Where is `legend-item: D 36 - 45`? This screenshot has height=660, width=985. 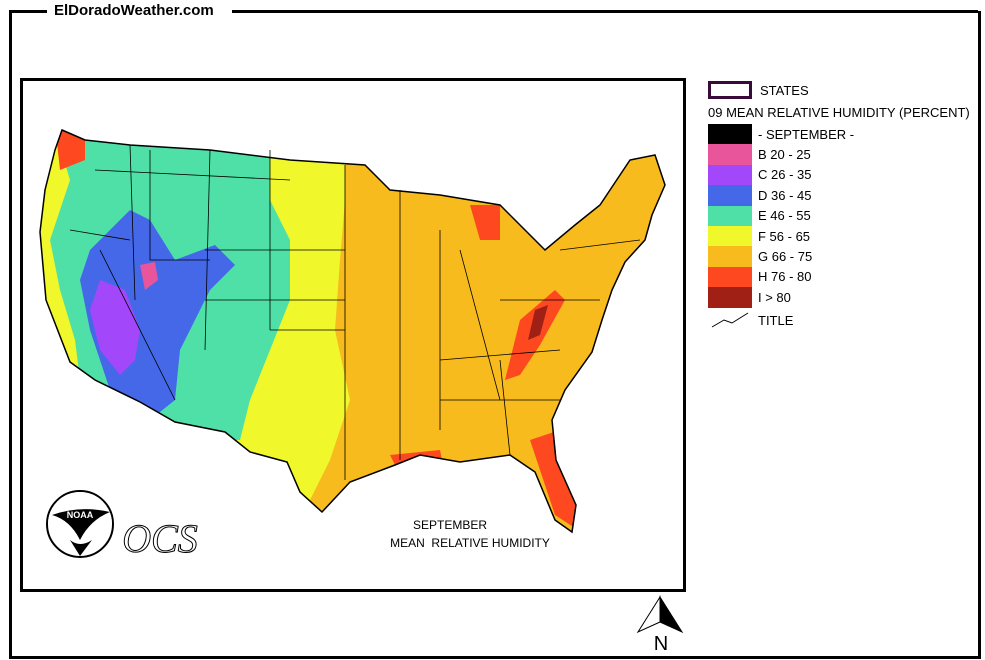
legend-item: D 36 - 45 is located at coordinates (839, 195).